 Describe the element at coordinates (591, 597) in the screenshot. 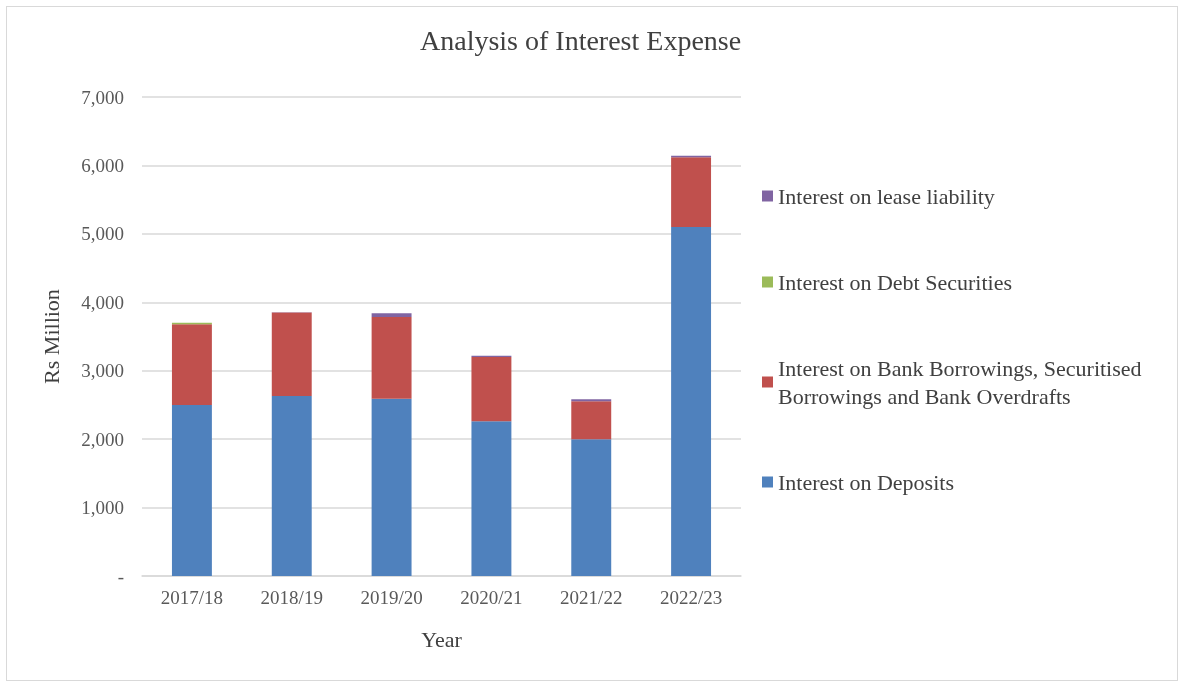

I see `x-tick-label: 2021/22` at that location.